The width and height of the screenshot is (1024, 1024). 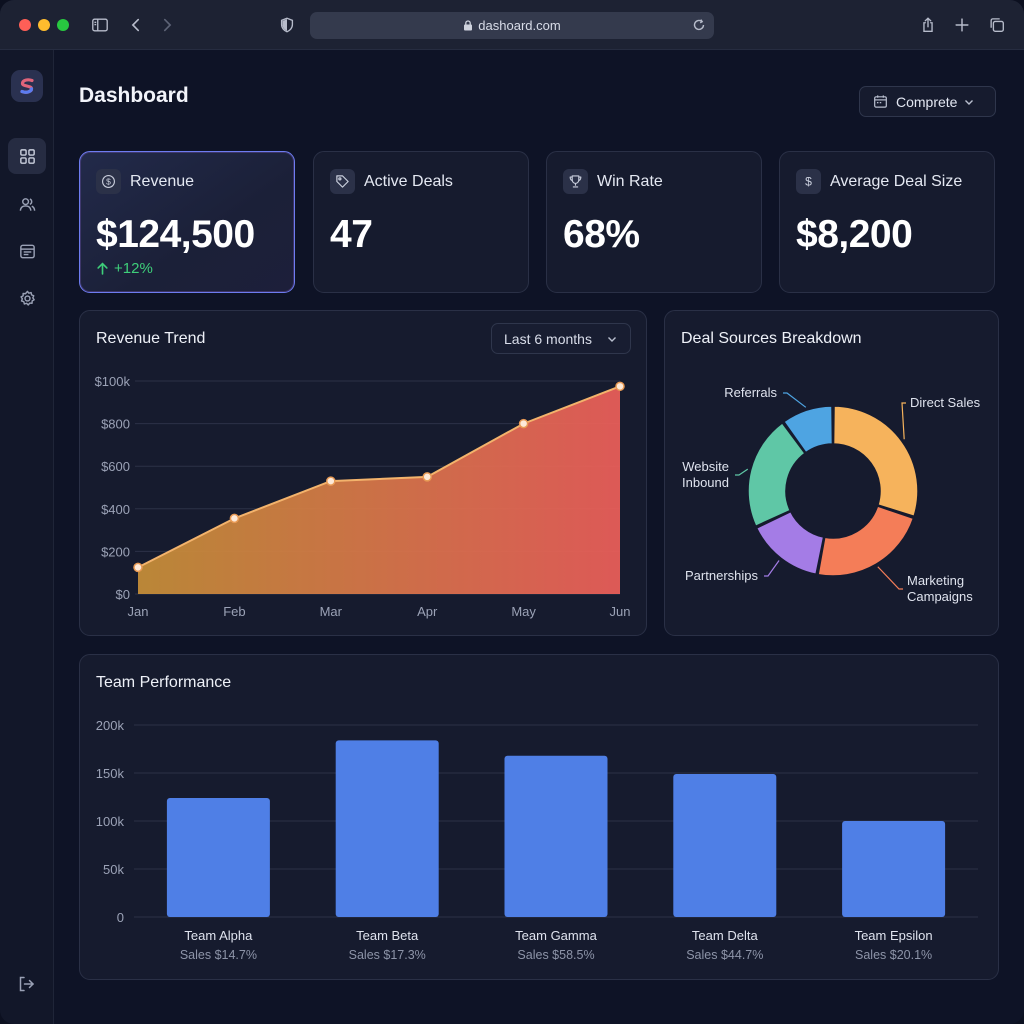 I want to click on deal-sources-title: Deal Sources Breakdown, so click(x=771, y=338).